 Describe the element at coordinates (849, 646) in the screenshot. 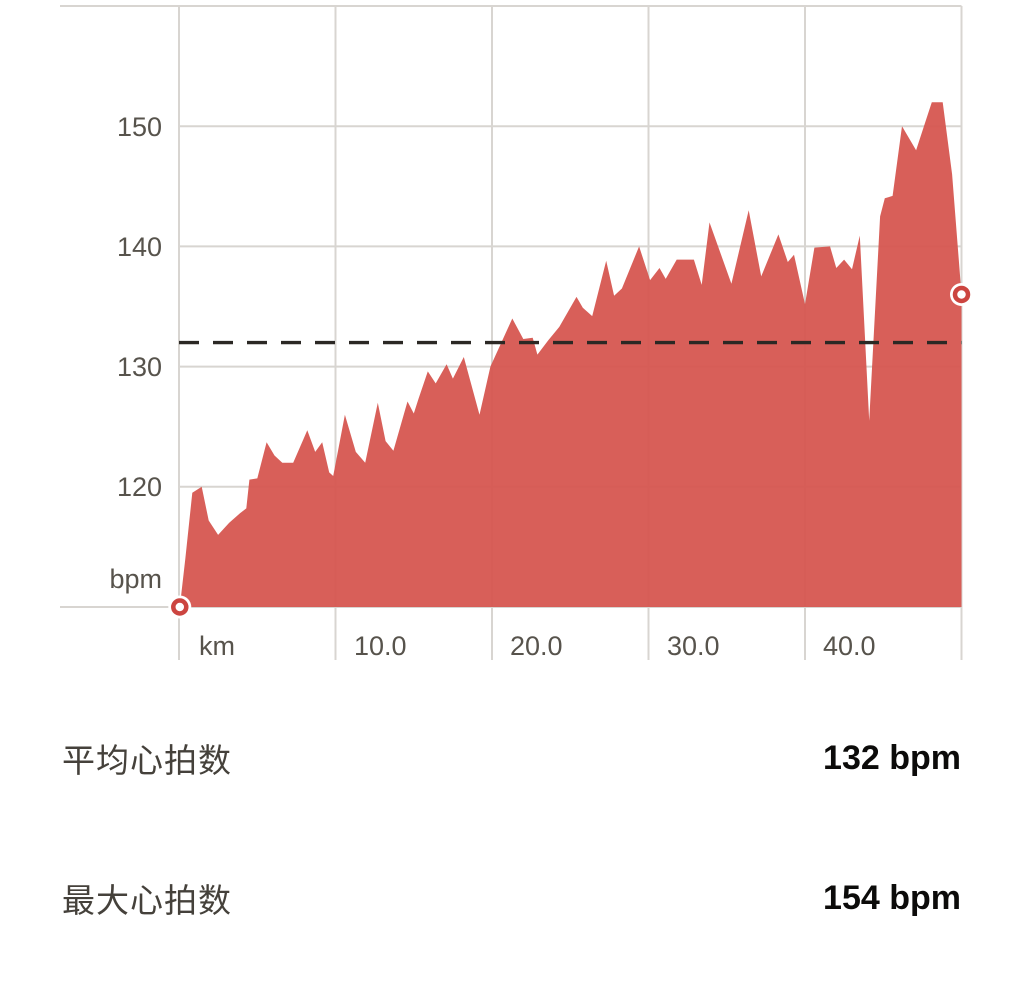

I see `x-tick-40: 40.0` at that location.